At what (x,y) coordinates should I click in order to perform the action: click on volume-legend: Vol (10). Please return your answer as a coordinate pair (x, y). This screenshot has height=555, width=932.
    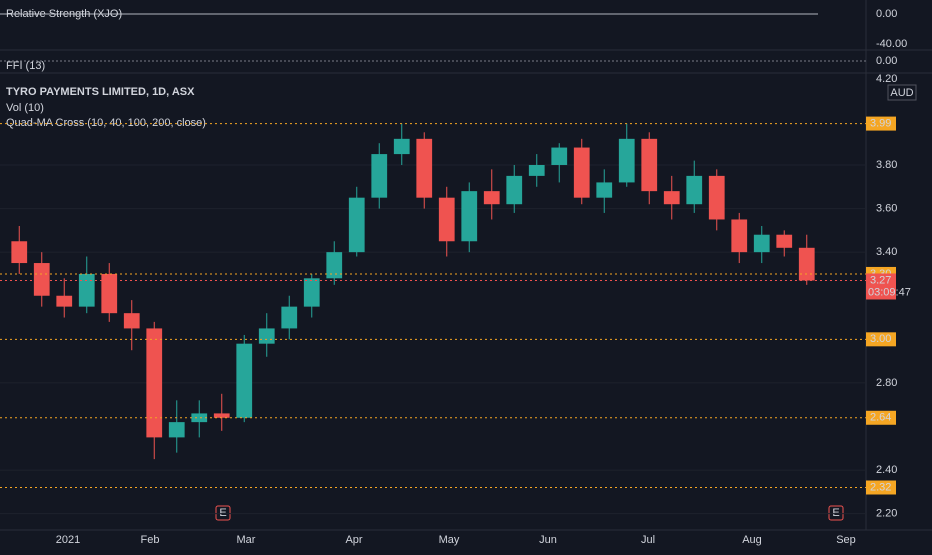
    Looking at the image, I should click on (25, 108).